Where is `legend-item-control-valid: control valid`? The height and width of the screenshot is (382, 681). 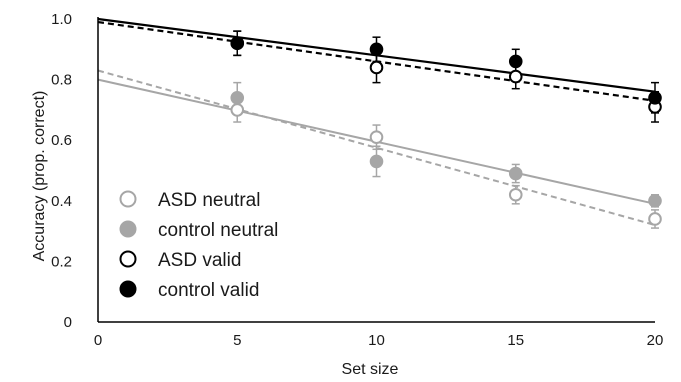
legend-item-control-valid: control valid is located at coordinates (189, 290).